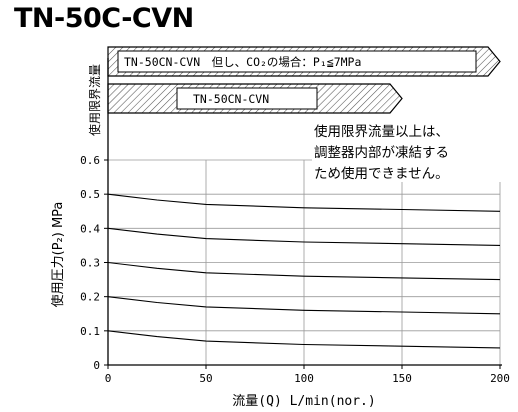 Image resolution: width=518 pixels, height=412 pixels. I want to click on limit-arrow-label-cvn: TN-50CN-CVN, so click(231, 99).